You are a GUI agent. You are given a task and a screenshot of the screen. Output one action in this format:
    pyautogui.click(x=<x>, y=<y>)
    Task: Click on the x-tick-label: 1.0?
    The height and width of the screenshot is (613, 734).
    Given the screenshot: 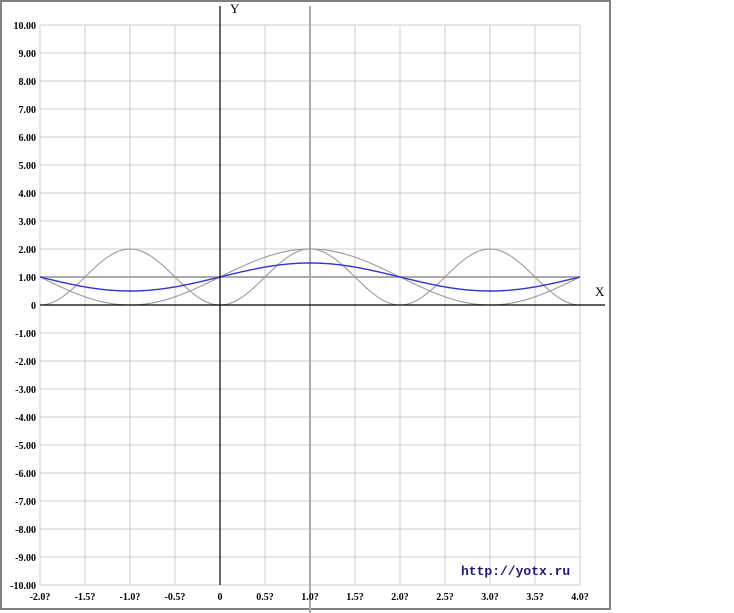 What is the action you would take?
    pyautogui.click(x=310, y=597)
    